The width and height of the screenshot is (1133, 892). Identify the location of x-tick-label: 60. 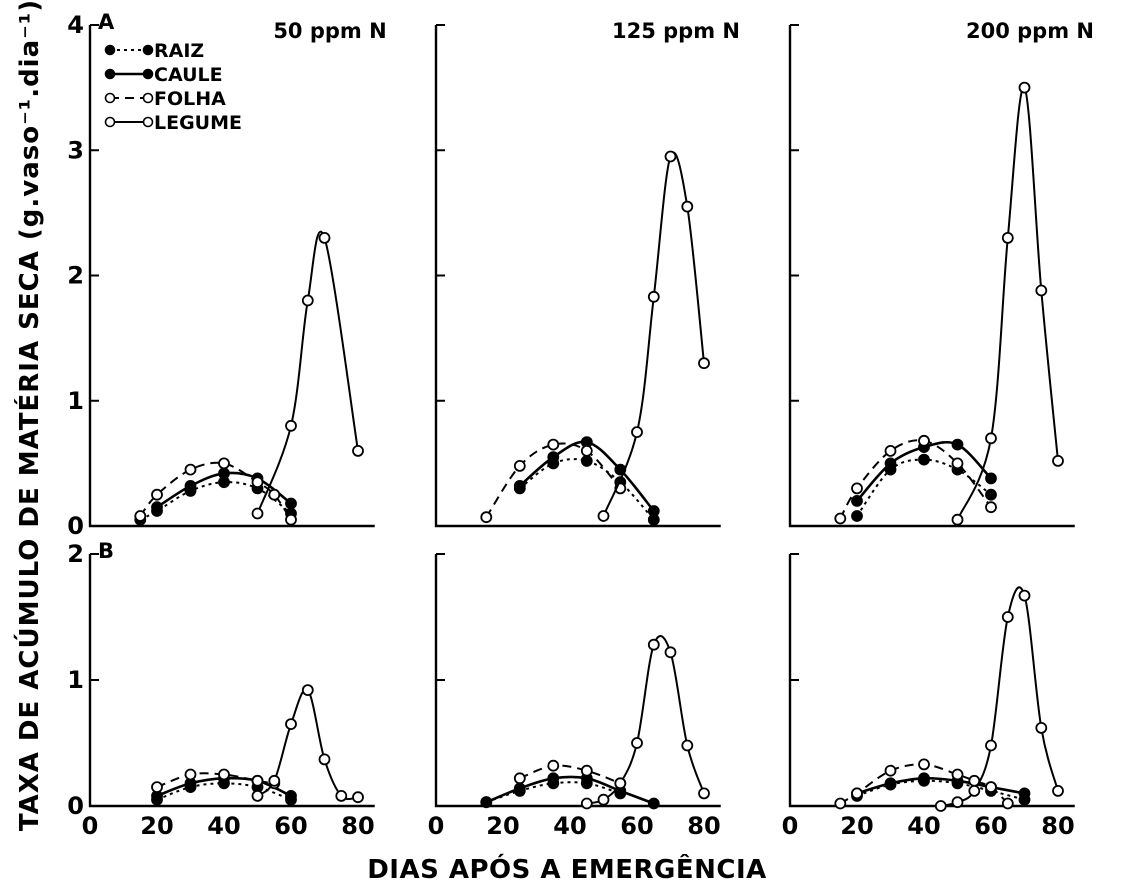
(636, 826).